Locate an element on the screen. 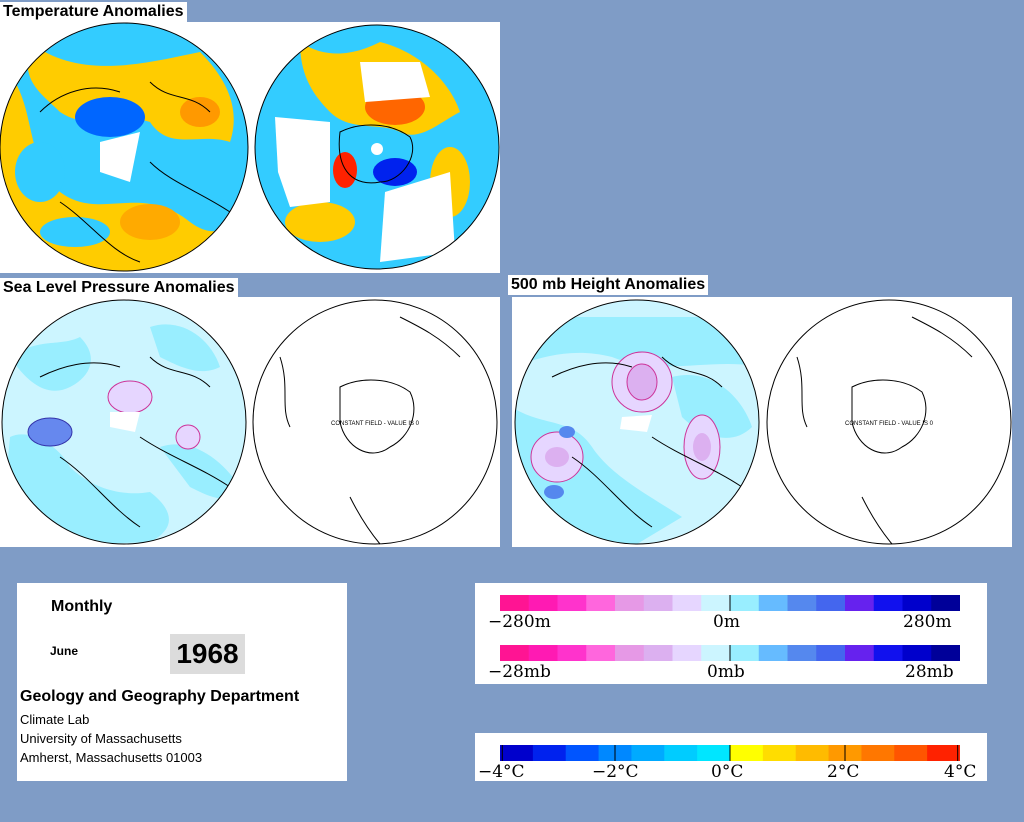 This screenshot has width=1024, height=822. month-label: June is located at coordinates (64, 651).